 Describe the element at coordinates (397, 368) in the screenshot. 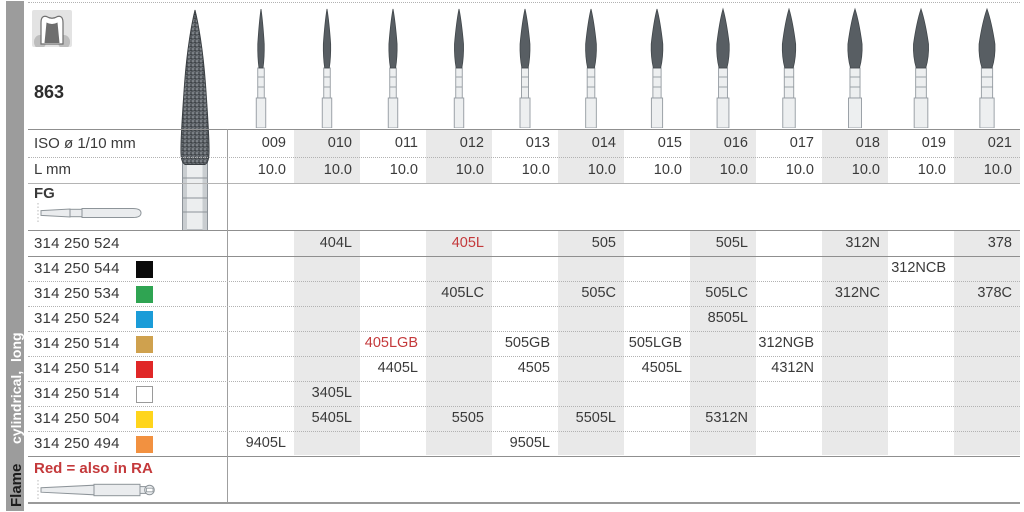

I see `catalog-item: 4405L` at that location.